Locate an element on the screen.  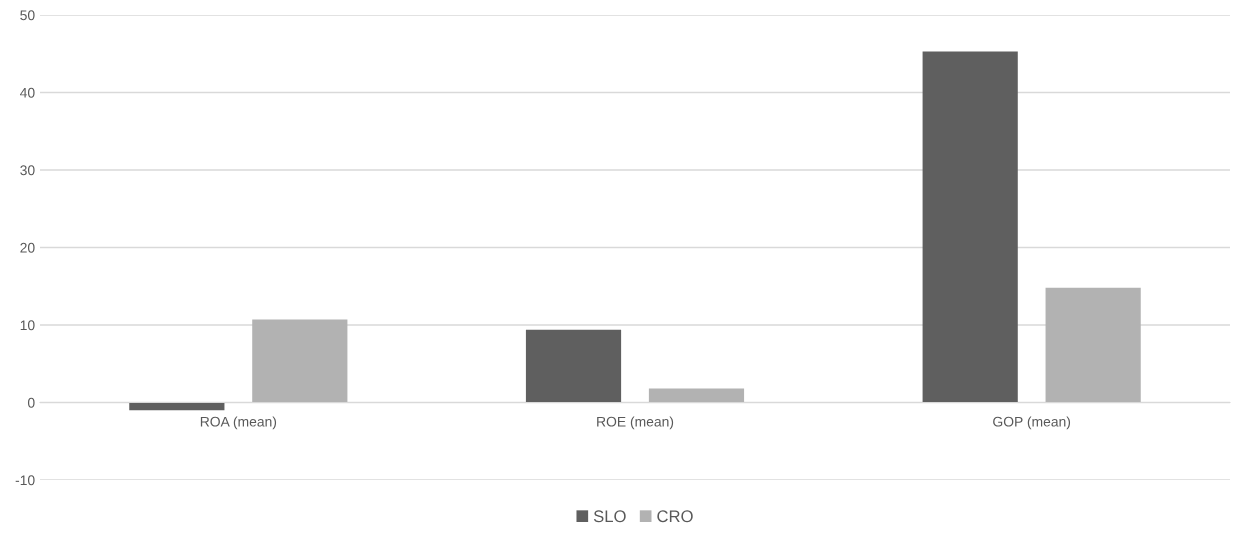
legend-label: CRO is located at coordinates (675, 516).